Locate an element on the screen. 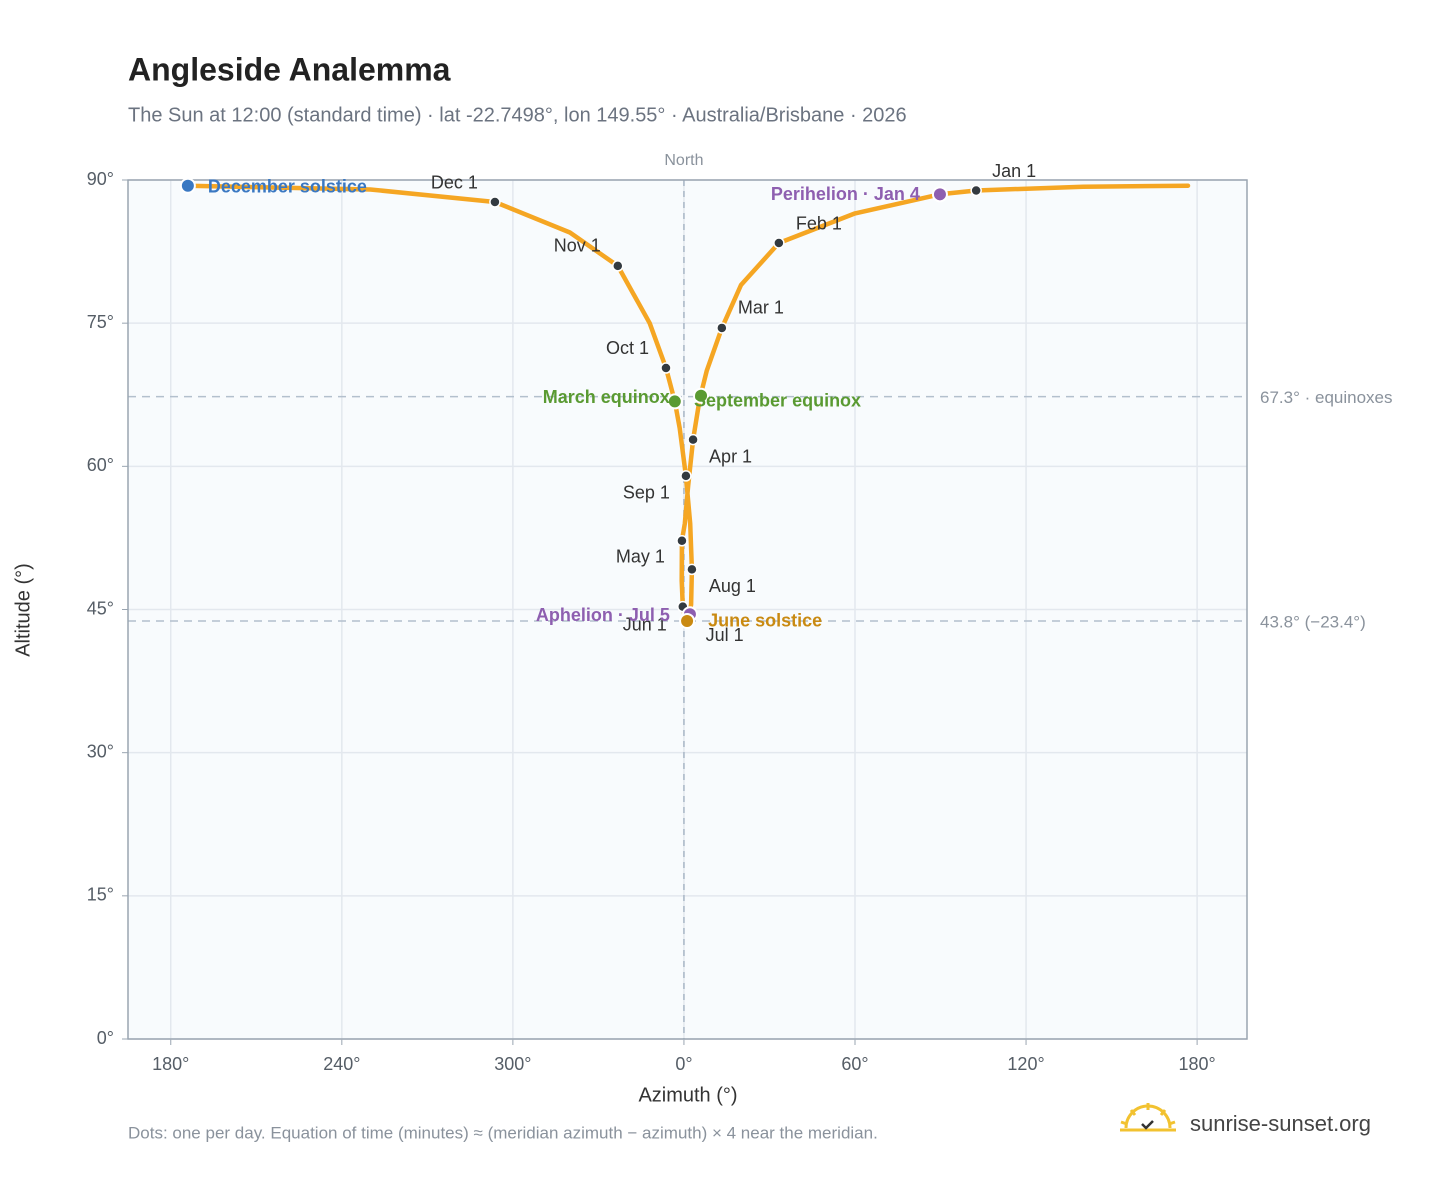  date-label: Sep 1 is located at coordinates (646, 493).